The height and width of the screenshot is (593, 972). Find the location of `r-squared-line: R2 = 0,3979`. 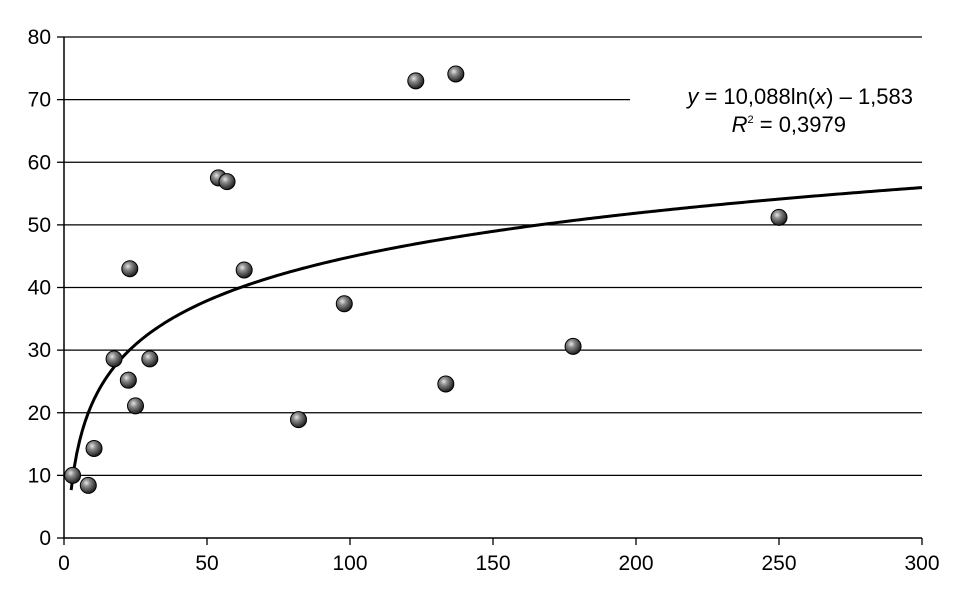

r-squared-line: R2 = 0,3979 is located at coordinates (789, 124).